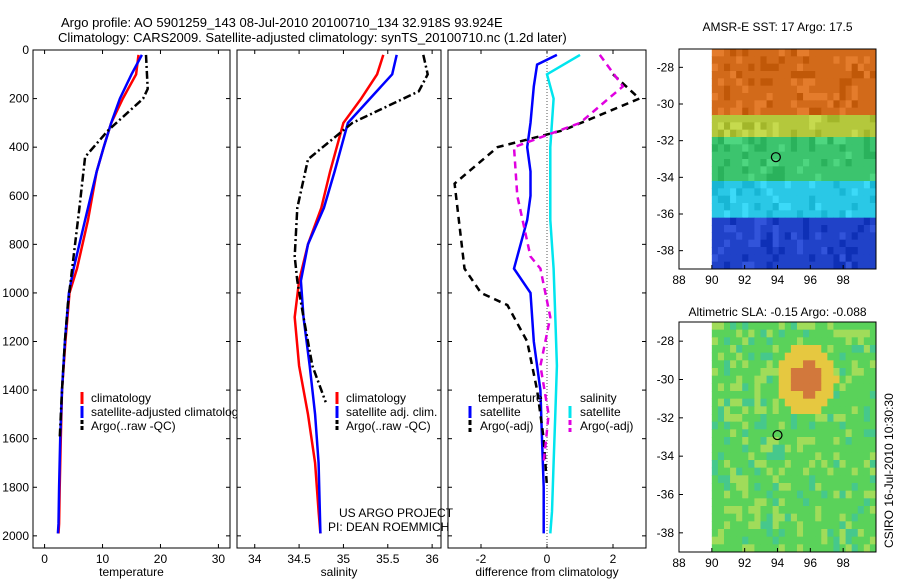 The image size is (900, 580). What do you see at coordinates (388, 527) in the screenshot?
I see `credit-pi: PI: DEAN ROEMMICH` at bounding box center [388, 527].